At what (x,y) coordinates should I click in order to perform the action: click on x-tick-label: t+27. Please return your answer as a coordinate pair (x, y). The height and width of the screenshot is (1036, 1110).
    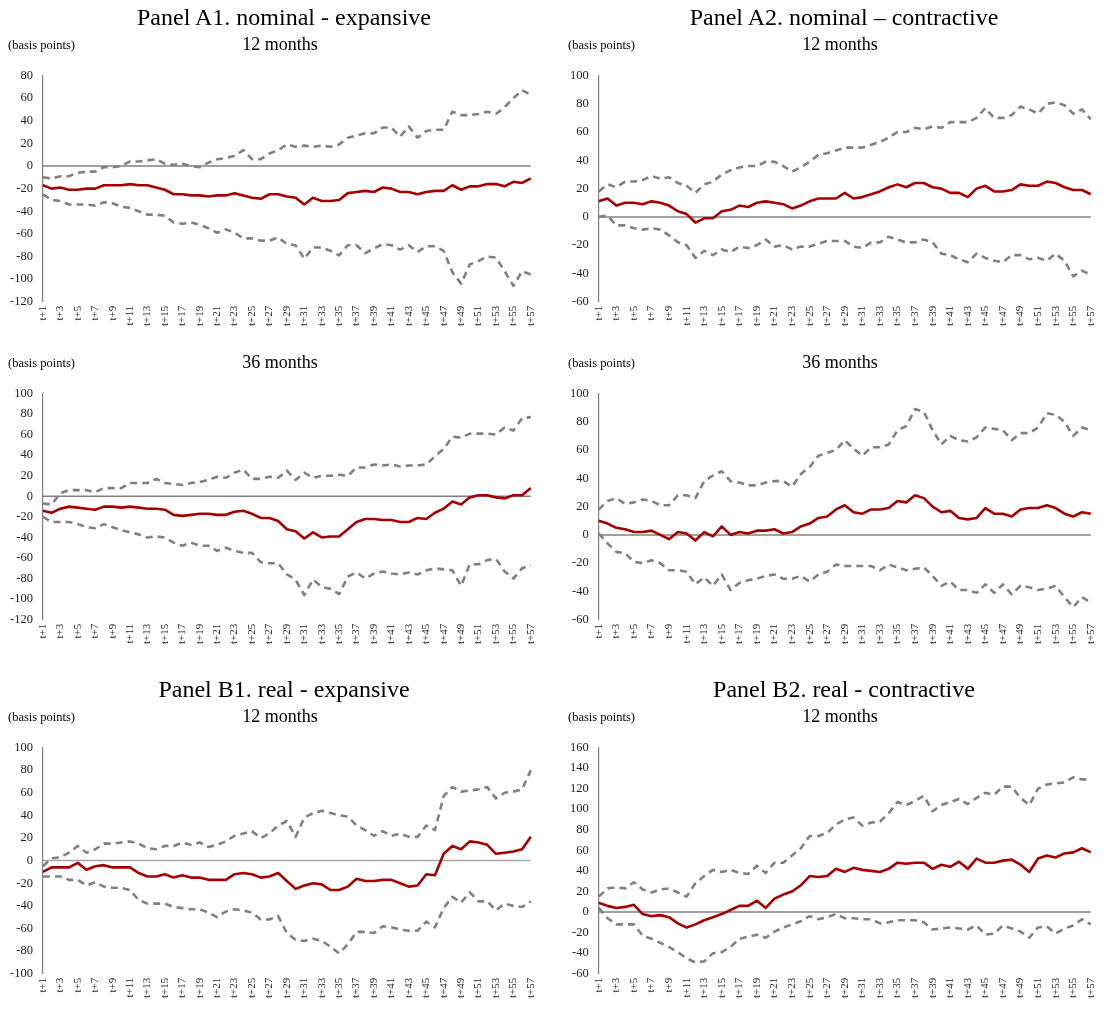
    Looking at the image, I should click on (268, 634).